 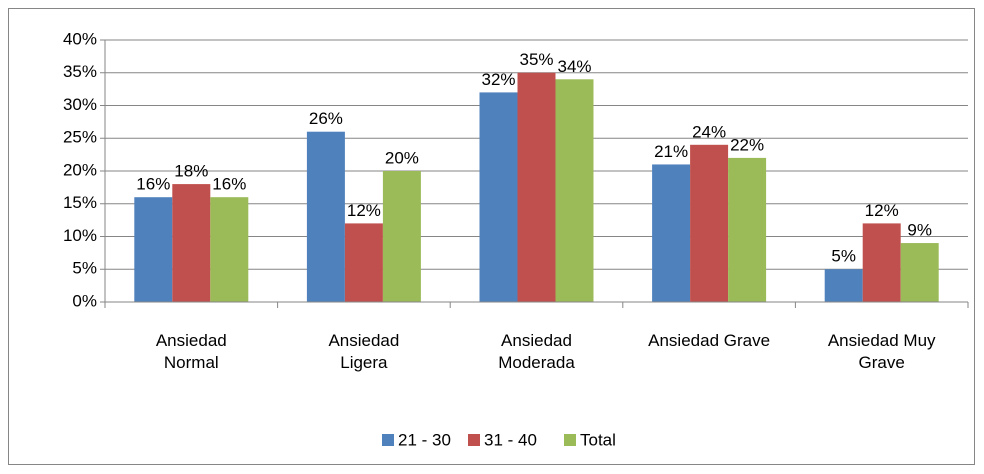 What do you see at coordinates (919, 230) in the screenshot?
I see `data-label: 9%` at bounding box center [919, 230].